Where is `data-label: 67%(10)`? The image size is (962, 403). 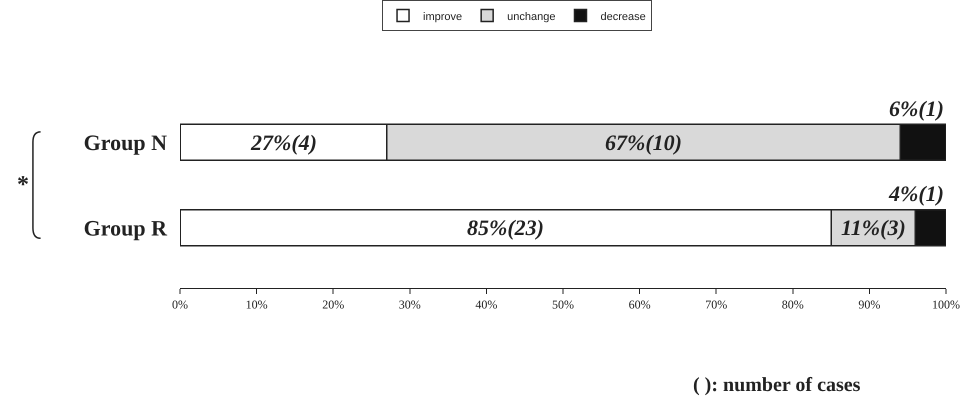
data-label: 67%(10) is located at coordinates (643, 142).